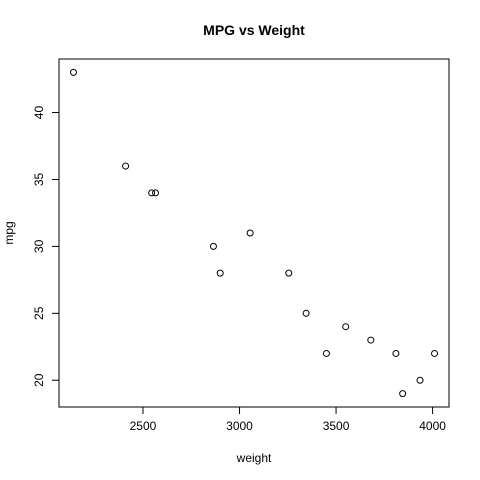 This screenshot has height=480, width=480. Describe the element at coordinates (39, 380) in the screenshot. I see `y-tick-label: 20` at that location.